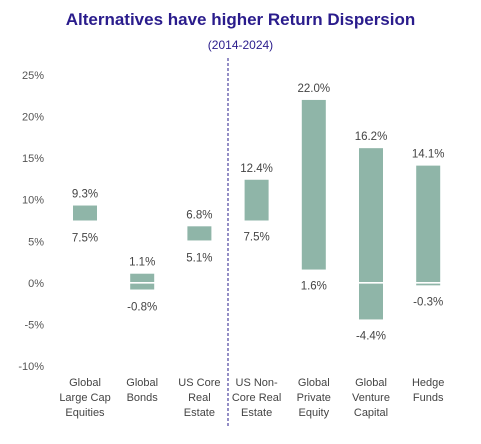  I want to click on y-tick-label: 10%, so click(33, 201).